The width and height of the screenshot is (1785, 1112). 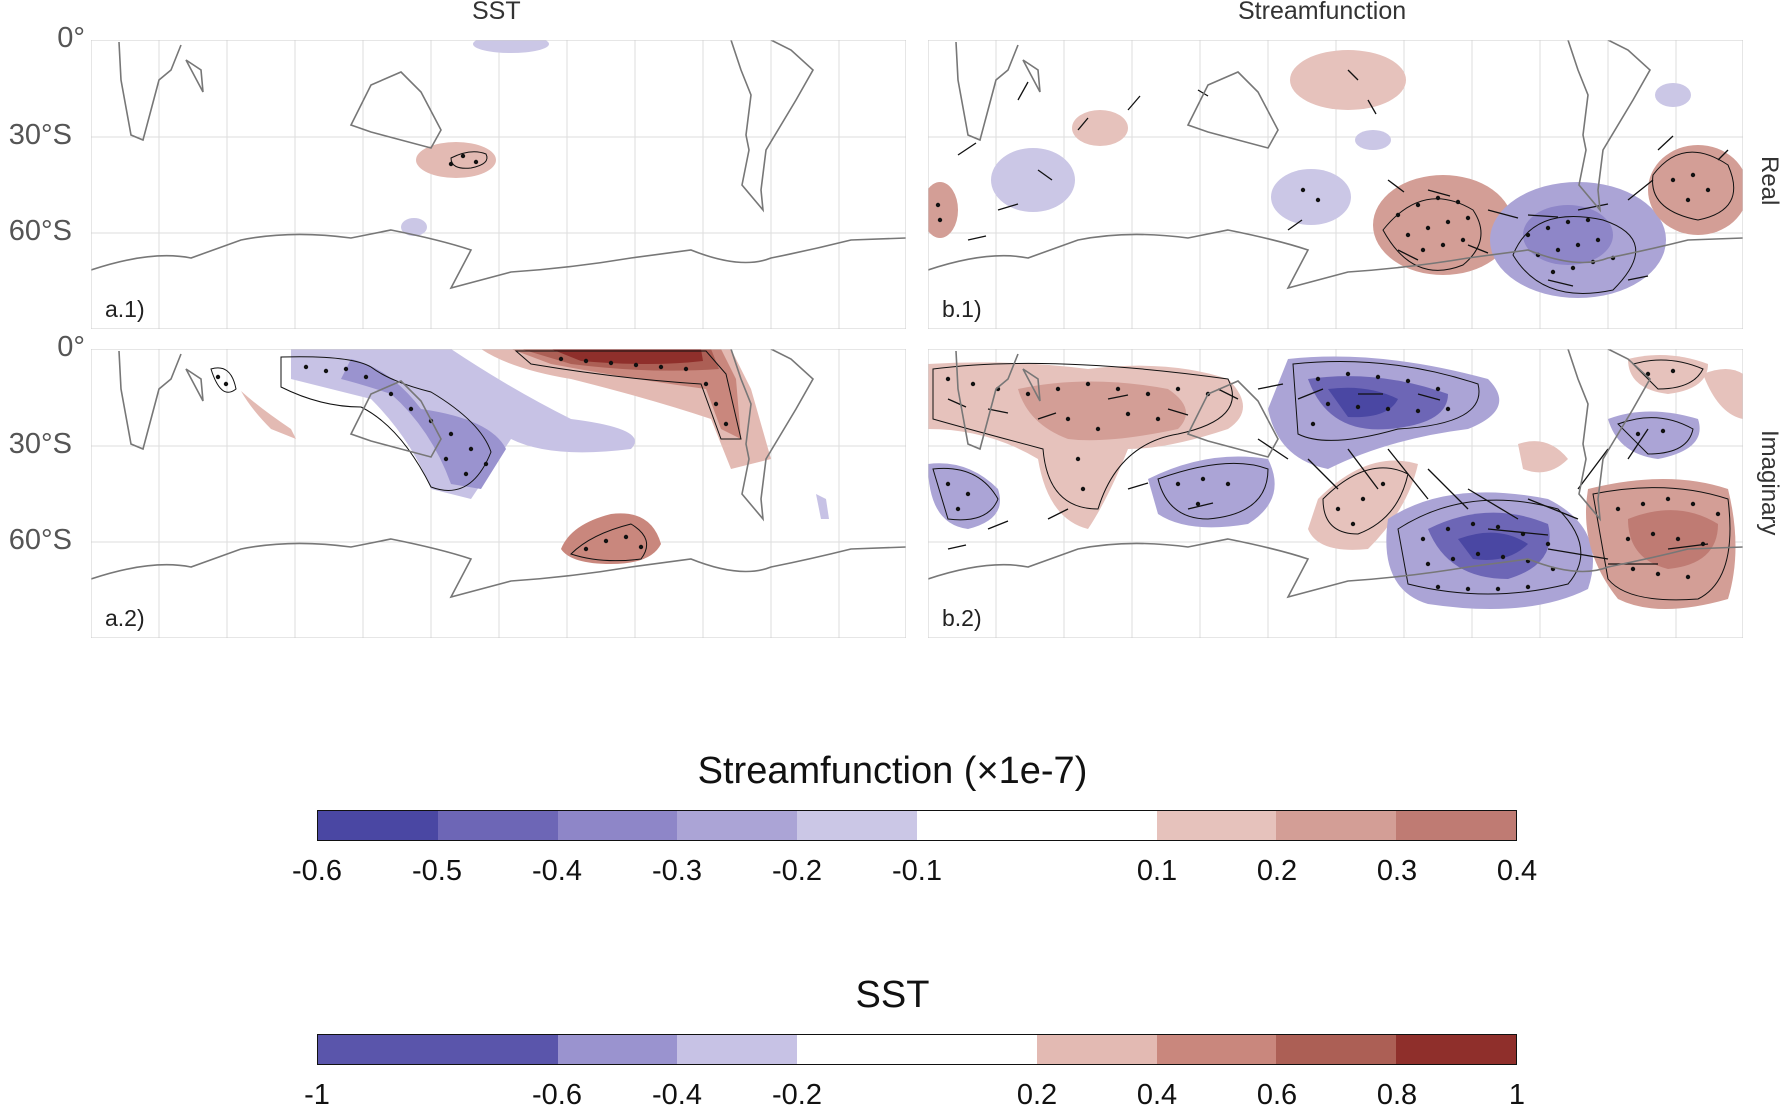 I want to click on map-panel-sst-real: a.1), so click(x=498, y=184).